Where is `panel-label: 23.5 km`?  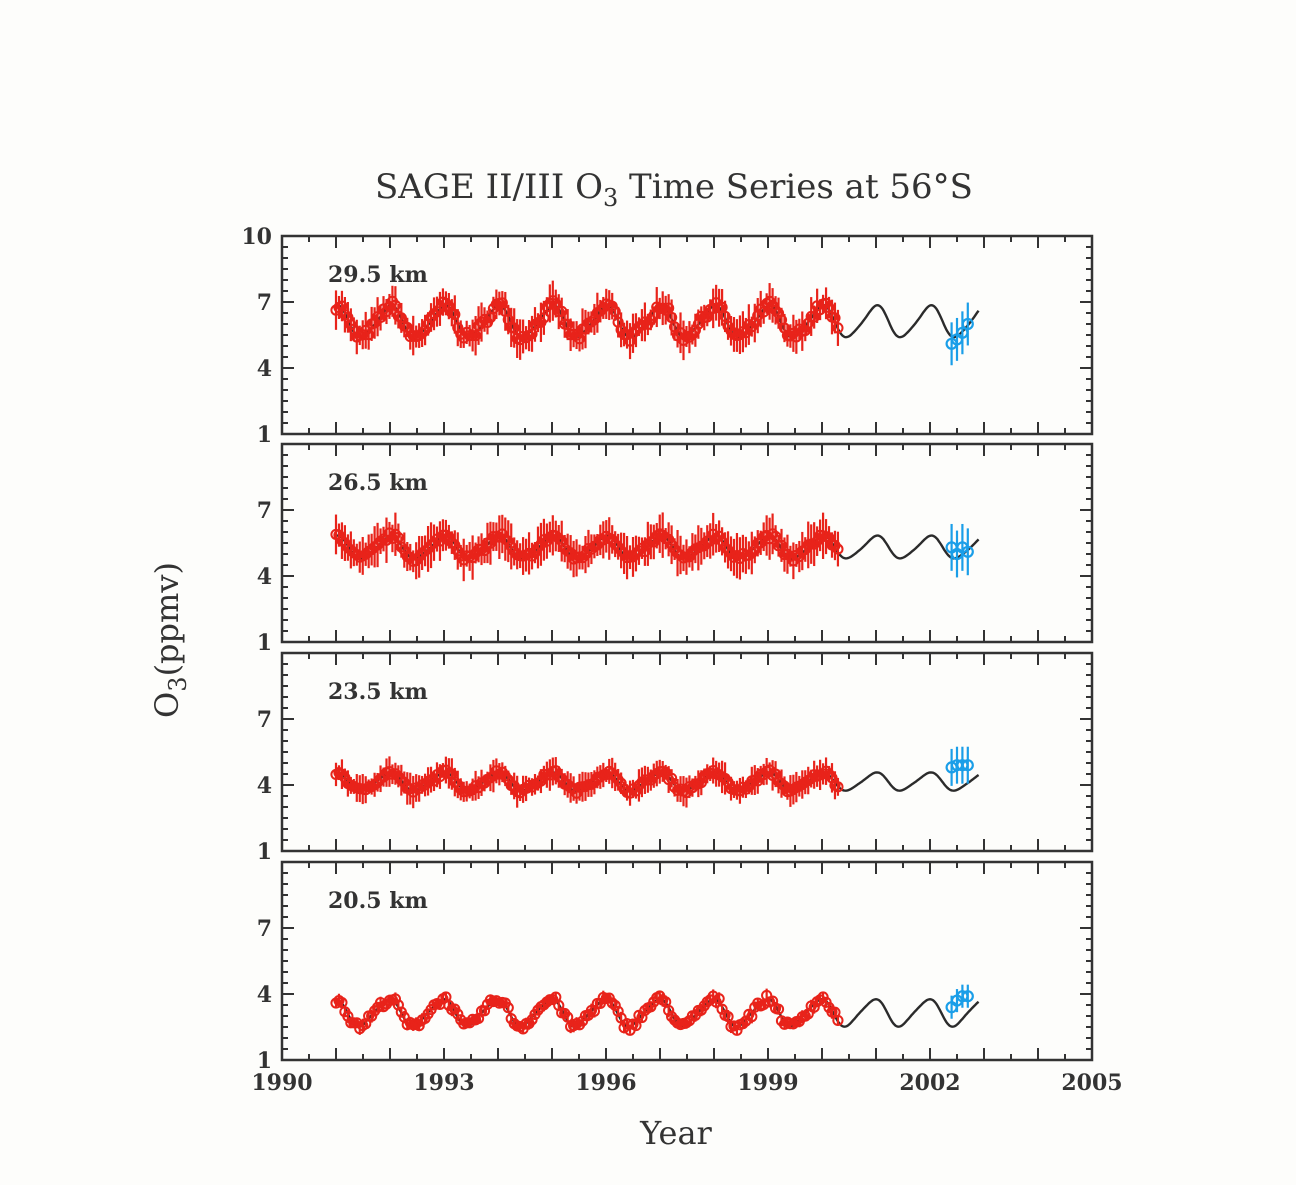 panel-label: 23.5 km is located at coordinates (378, 692).